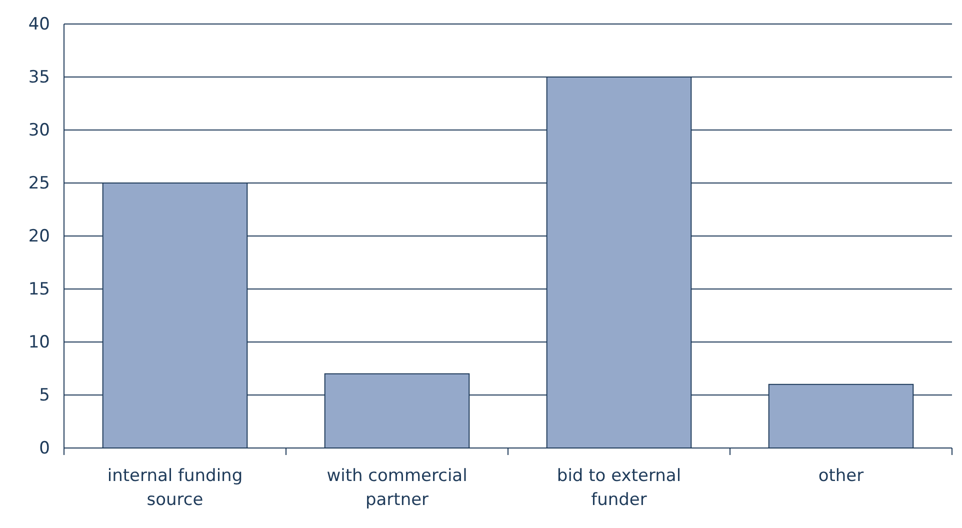  What do you see at coordinates (44, 448) in the screenshot?
I see `y-tick-label: 0` at bounding box center [44, 448].